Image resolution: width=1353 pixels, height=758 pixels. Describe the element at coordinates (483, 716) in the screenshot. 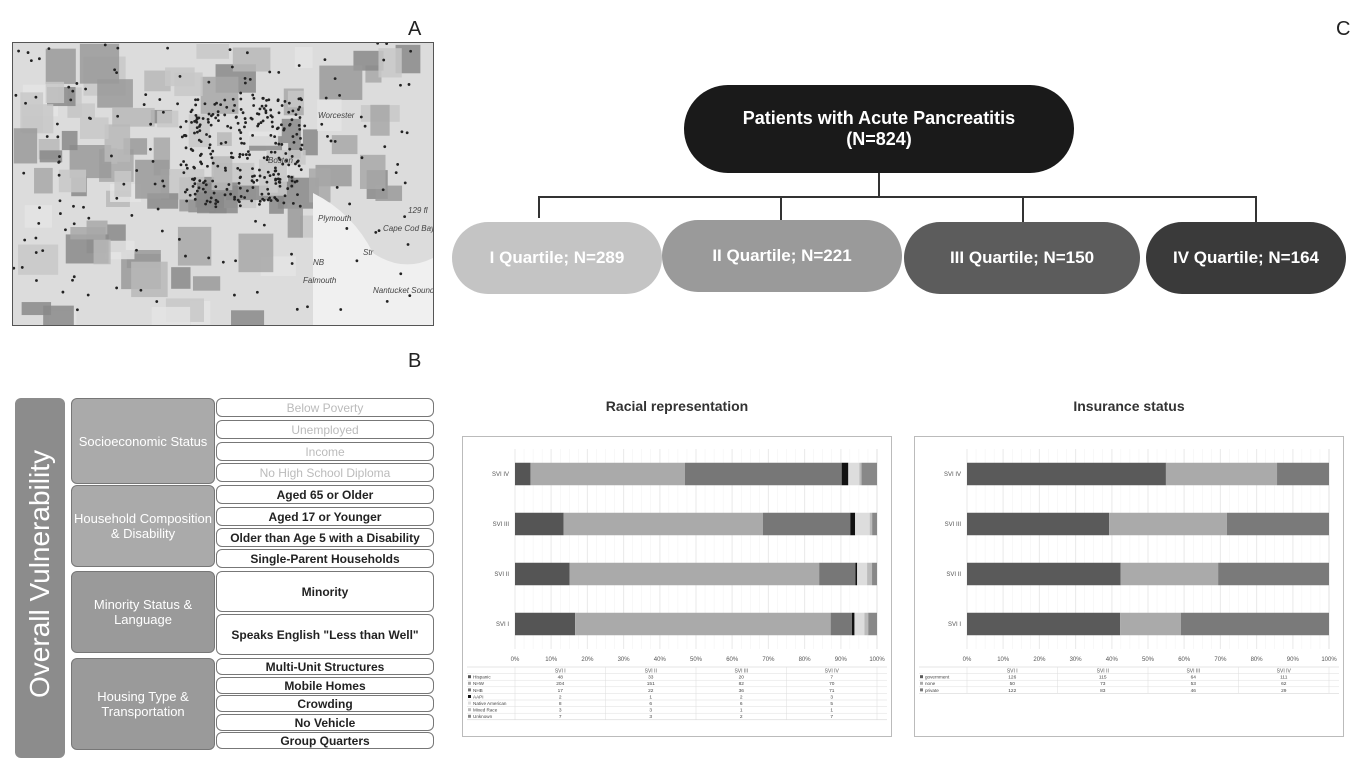

I see `table-series-name: Unknown` at that location.